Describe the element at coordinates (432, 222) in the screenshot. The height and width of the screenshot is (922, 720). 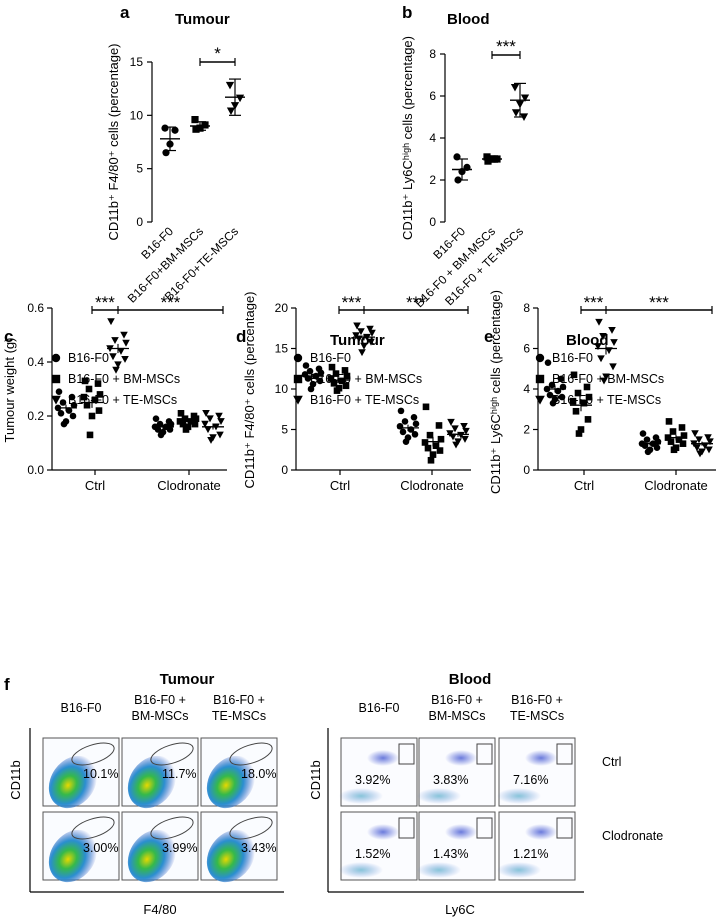
I see `y-tick-label-b: 0` at that location.